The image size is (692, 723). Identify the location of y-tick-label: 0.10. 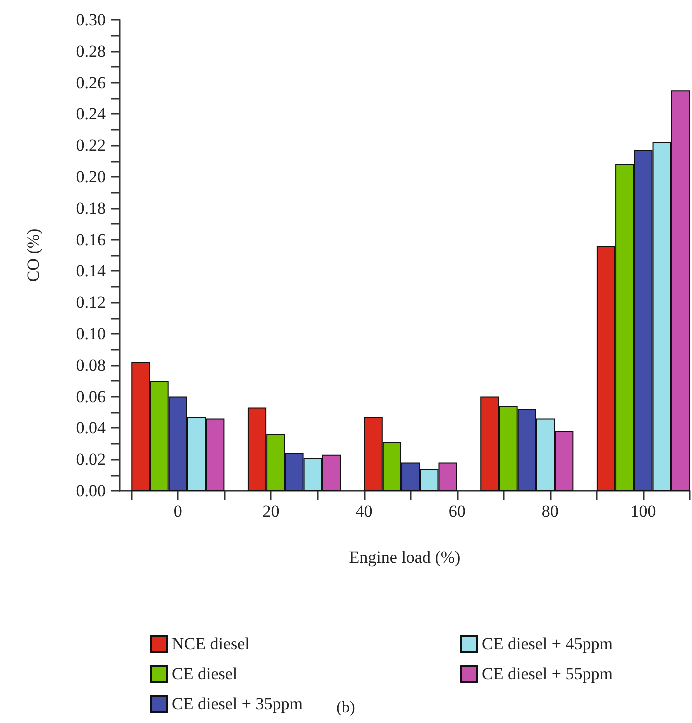
(91, 334).